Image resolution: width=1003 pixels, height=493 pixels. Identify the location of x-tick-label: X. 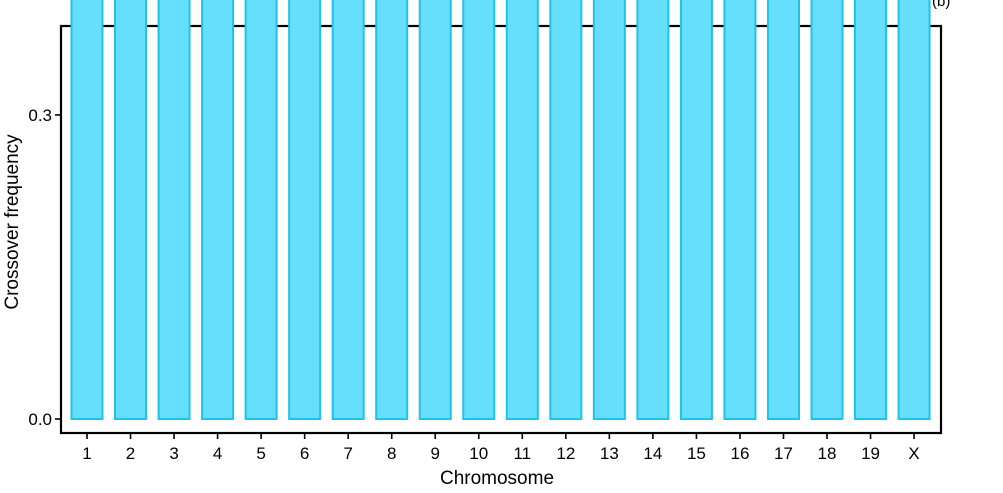
(913, 453).